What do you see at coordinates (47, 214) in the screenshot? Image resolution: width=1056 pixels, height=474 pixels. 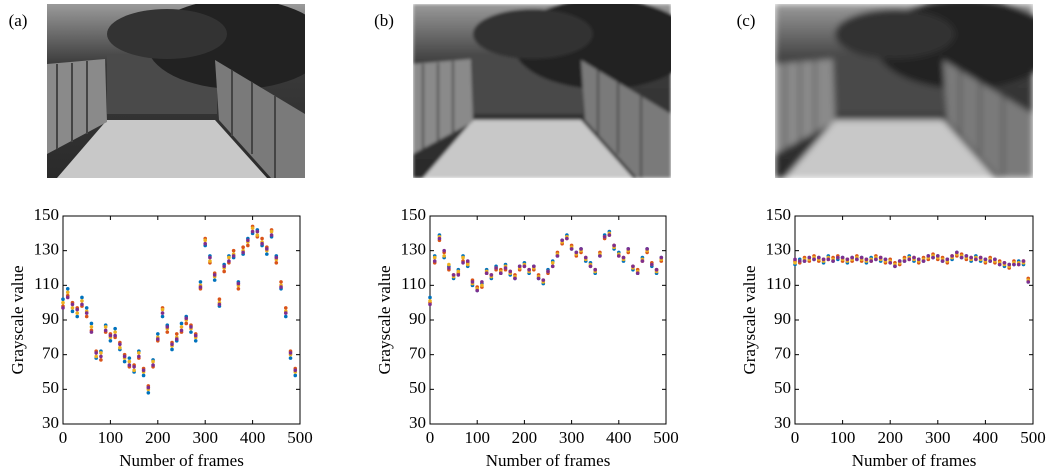 I see `y-tick-label: 150` at bounding box center [47, 214].